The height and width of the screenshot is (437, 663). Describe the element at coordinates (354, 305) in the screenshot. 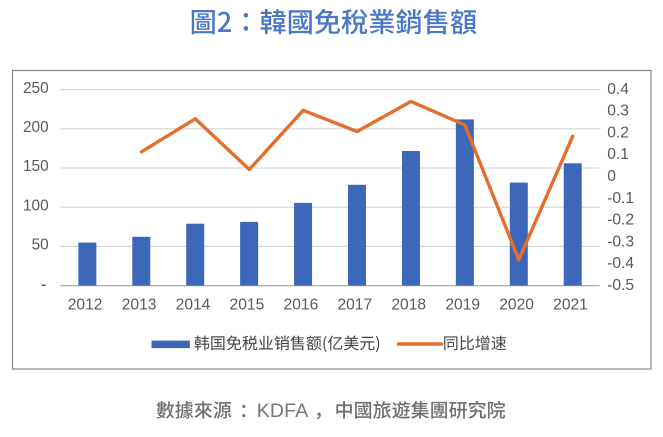

I see `svg-text: 2017` at that location.